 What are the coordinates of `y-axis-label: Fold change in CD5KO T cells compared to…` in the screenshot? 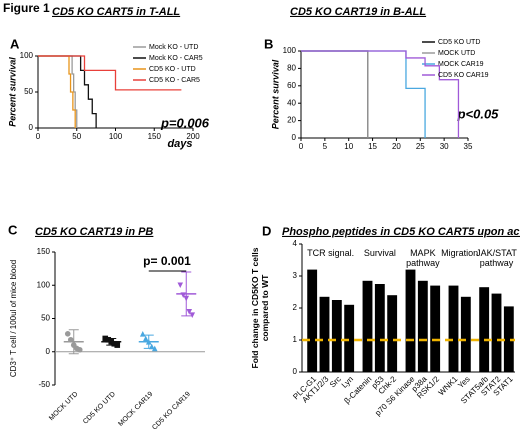 It's located at (260, 308).